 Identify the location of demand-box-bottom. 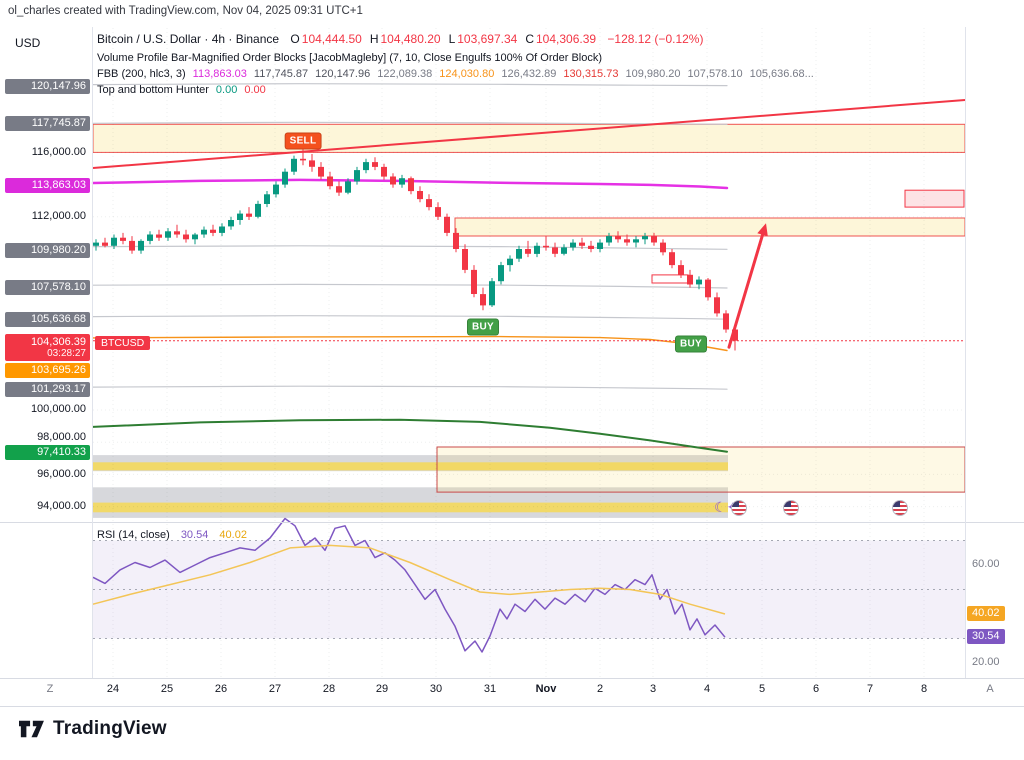
(701, 469).